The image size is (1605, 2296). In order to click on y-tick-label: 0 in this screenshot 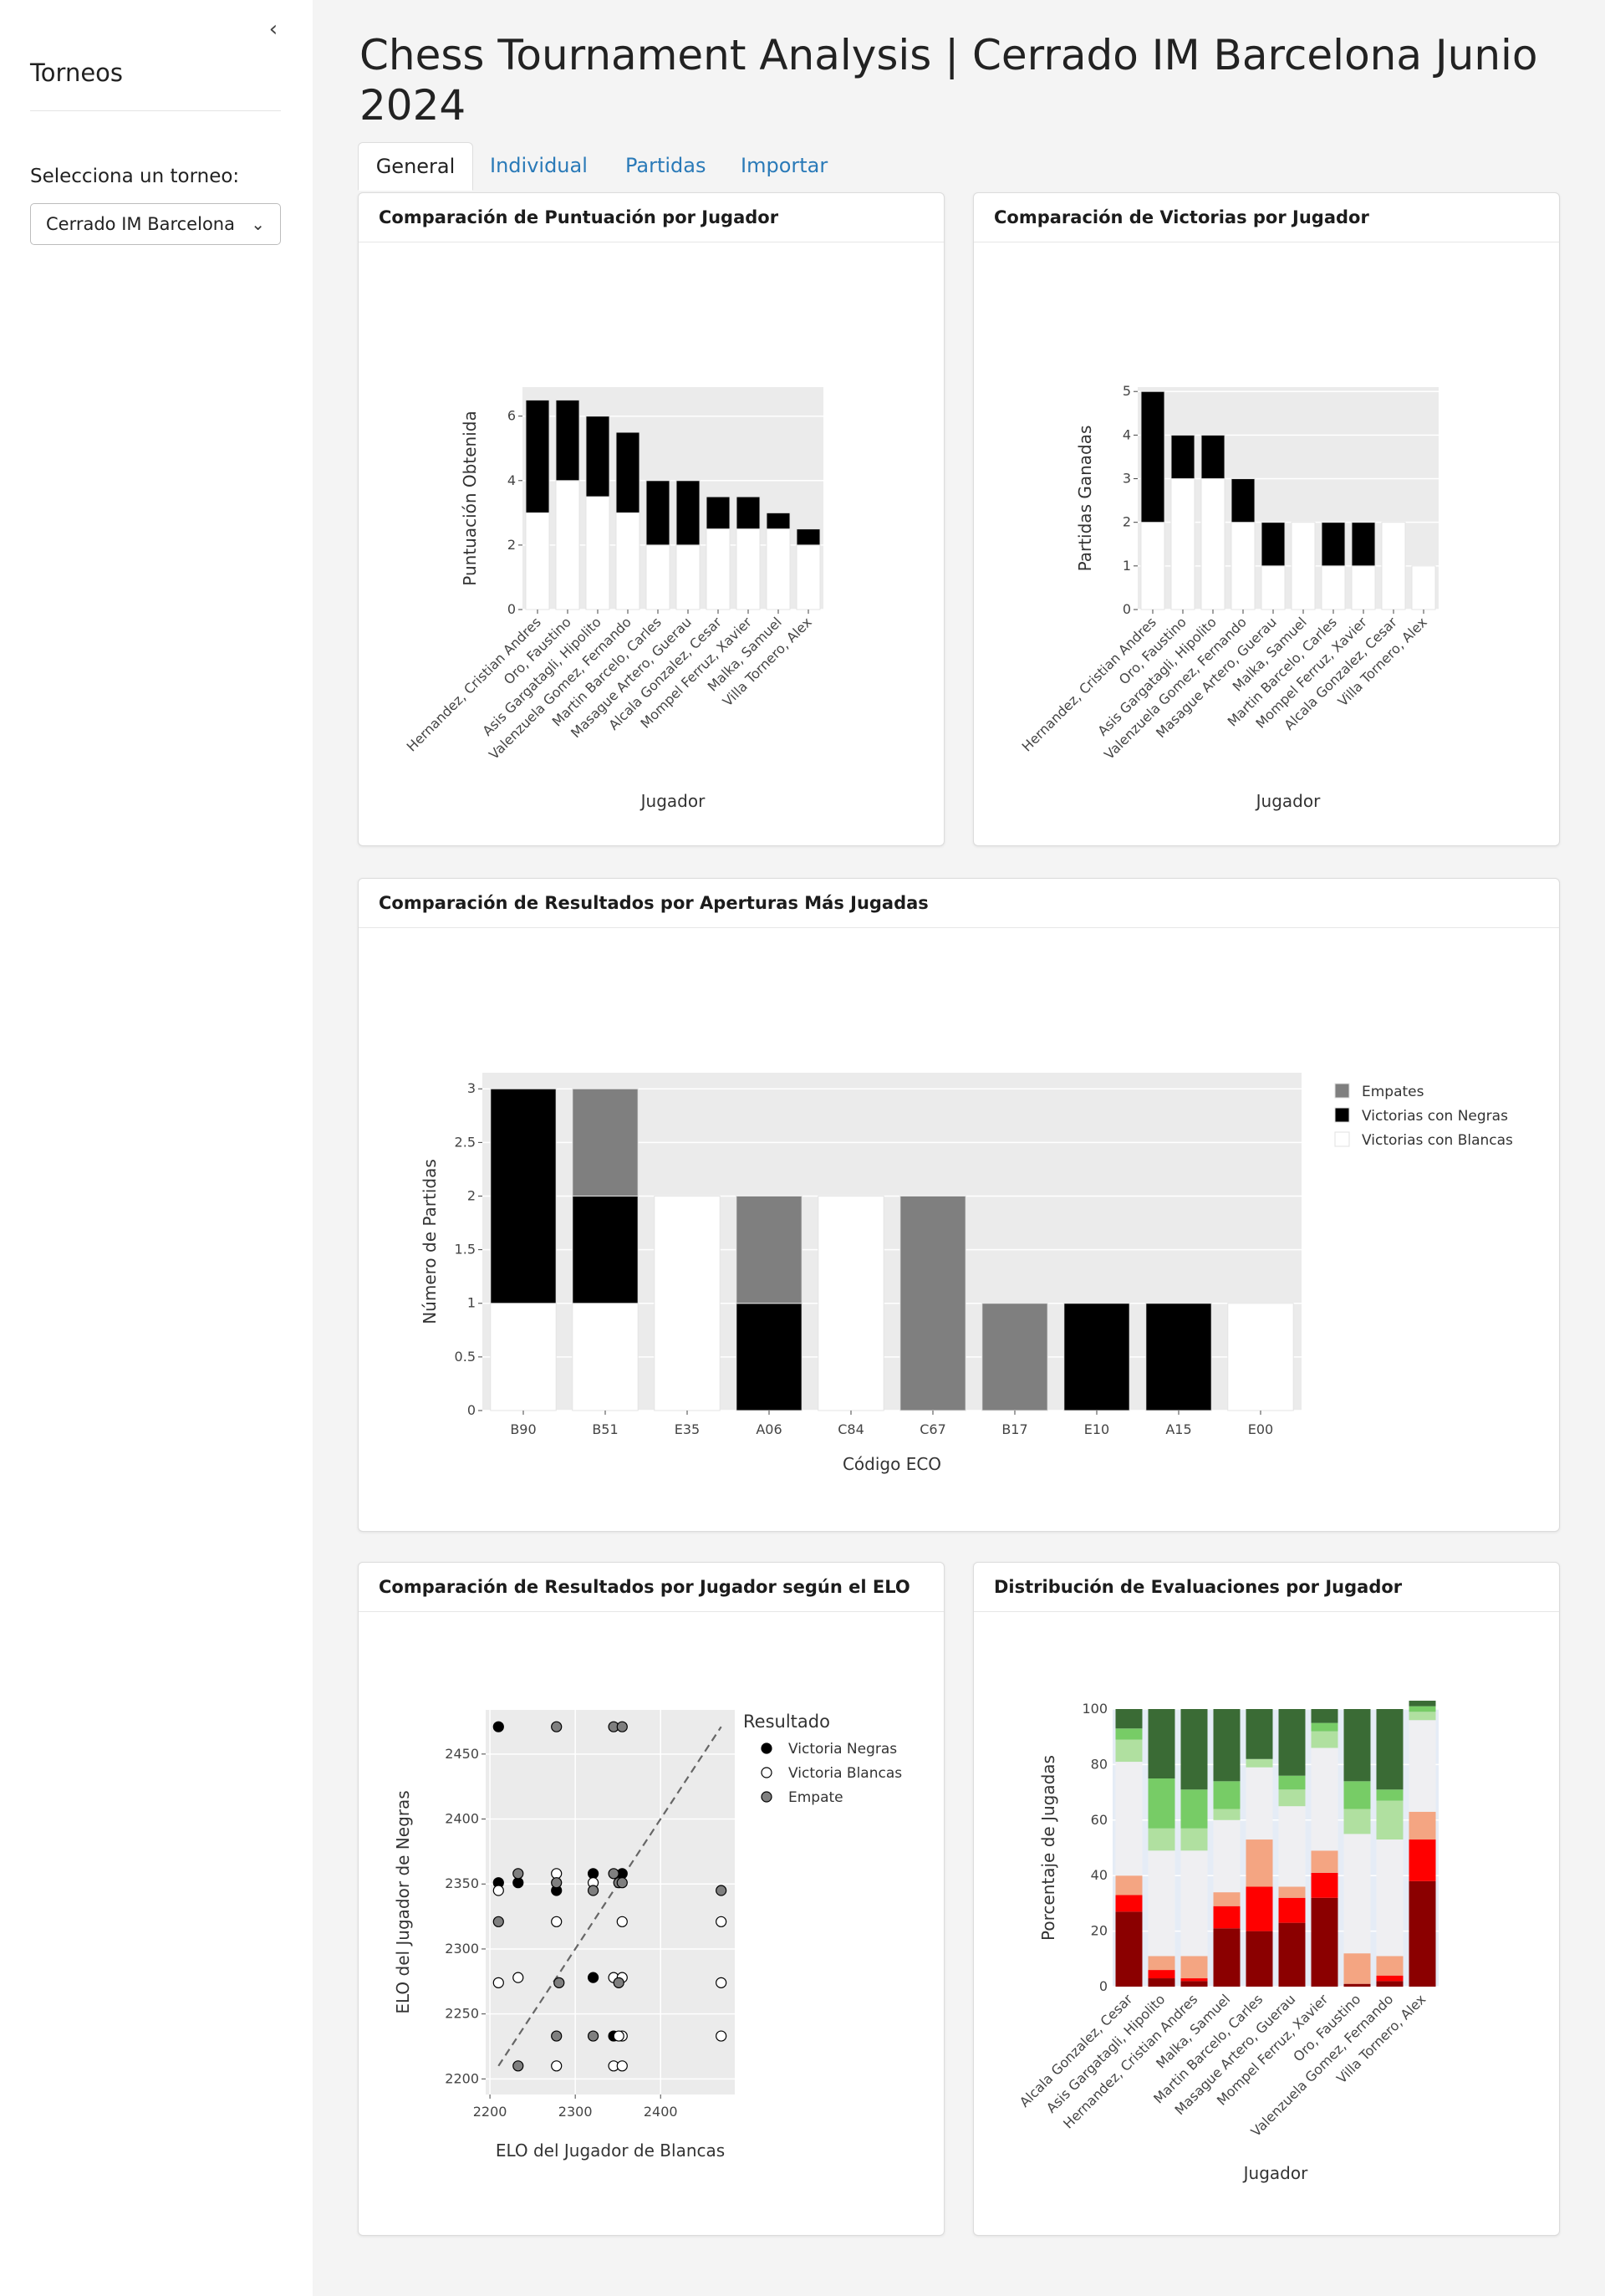, I will do `click(511, 609)`.